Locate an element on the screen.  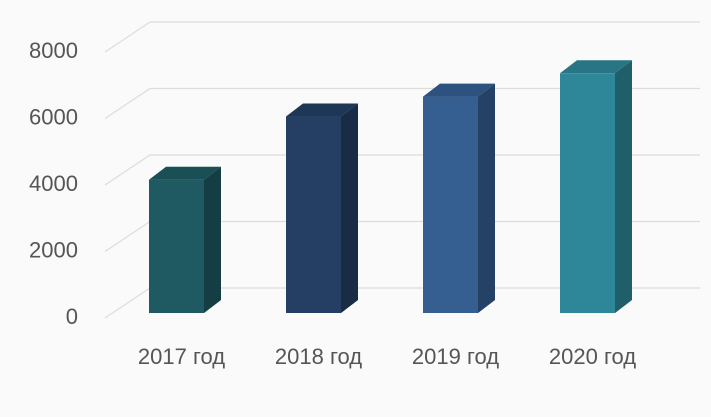
x-tick-label: 2019 год is located at coordinates (455, 356).